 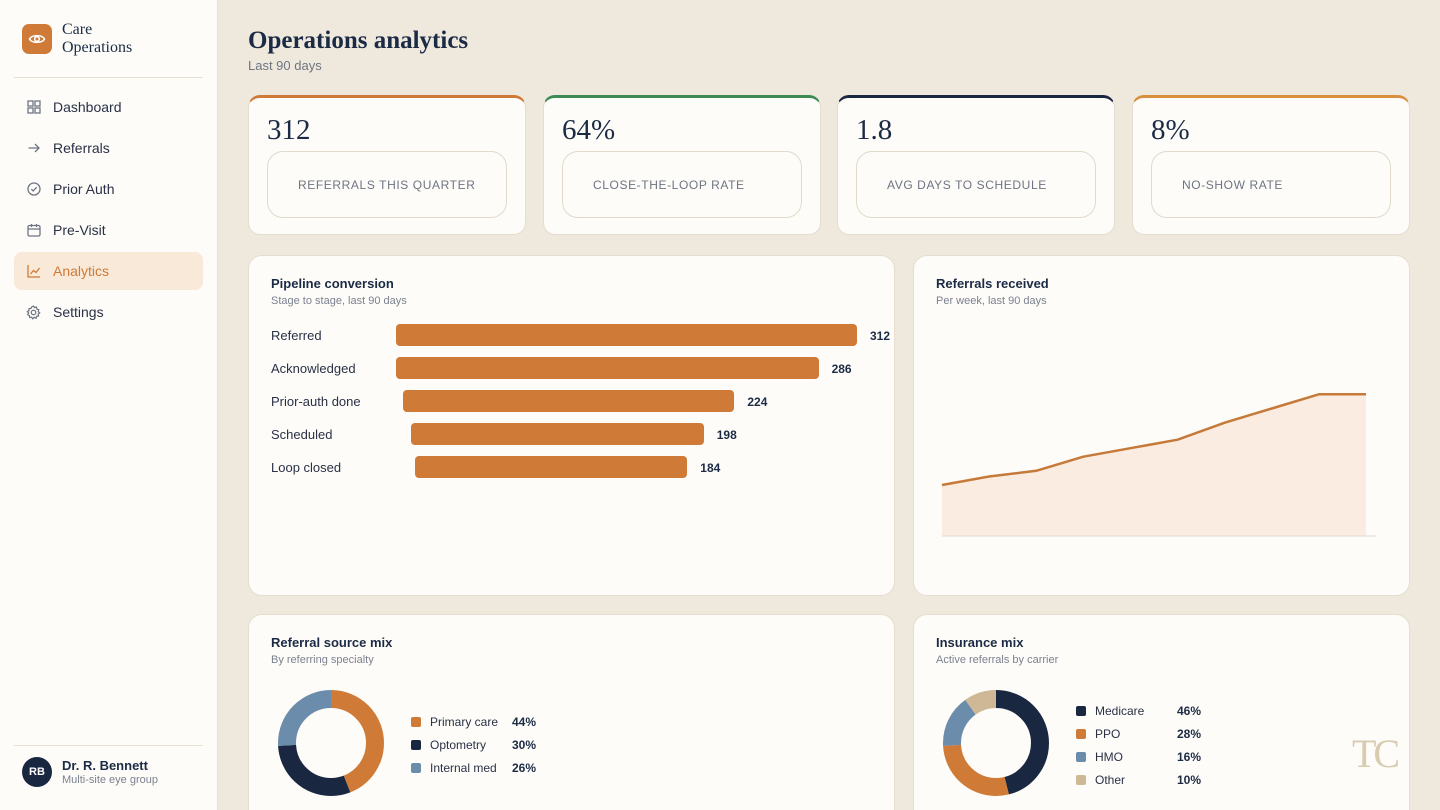 I want to click on brand: Care Operations, so click(x=87, y=39).